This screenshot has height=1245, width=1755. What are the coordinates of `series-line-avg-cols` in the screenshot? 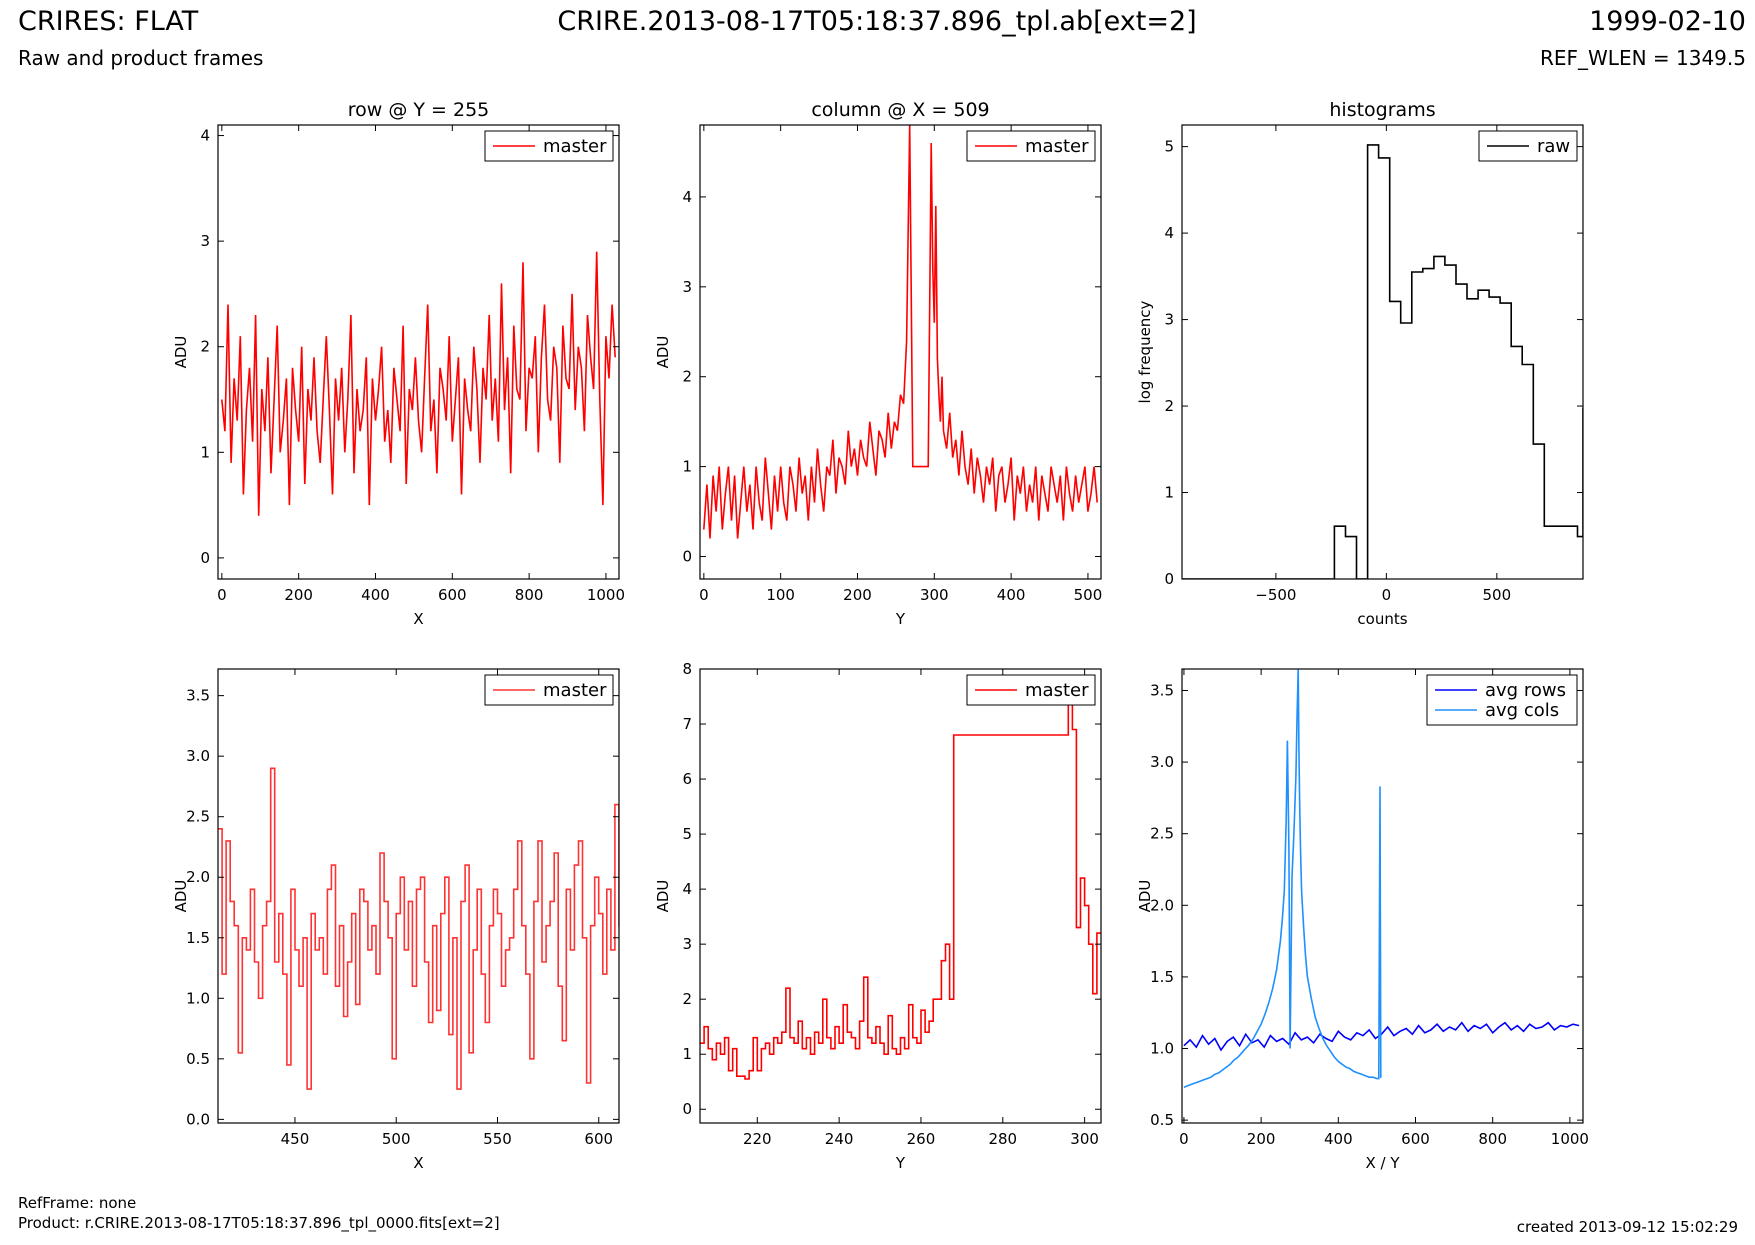 It's located at (1282, 878).